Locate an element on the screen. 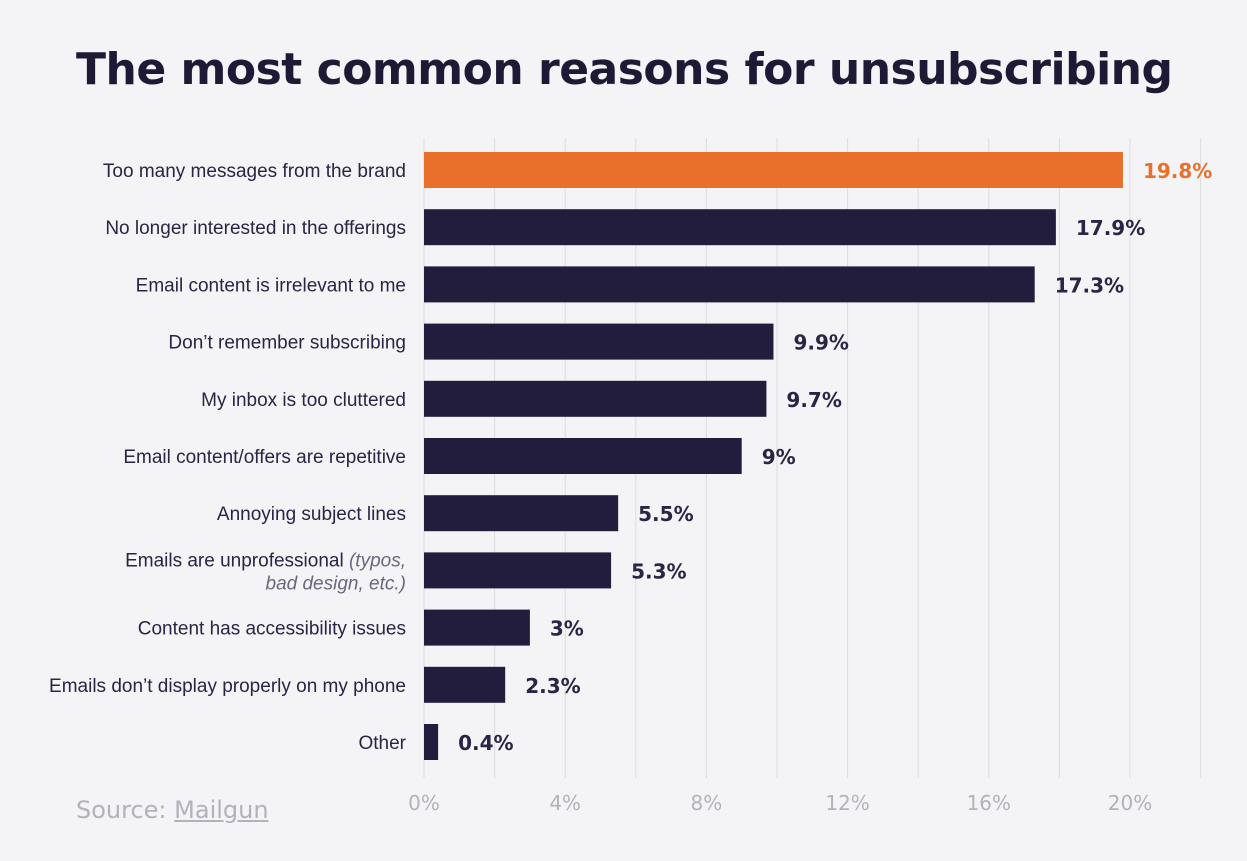 This screenshot has height=861, width=1247. category-label: My inbox is too cluttered is located at coordinates (303, 400).